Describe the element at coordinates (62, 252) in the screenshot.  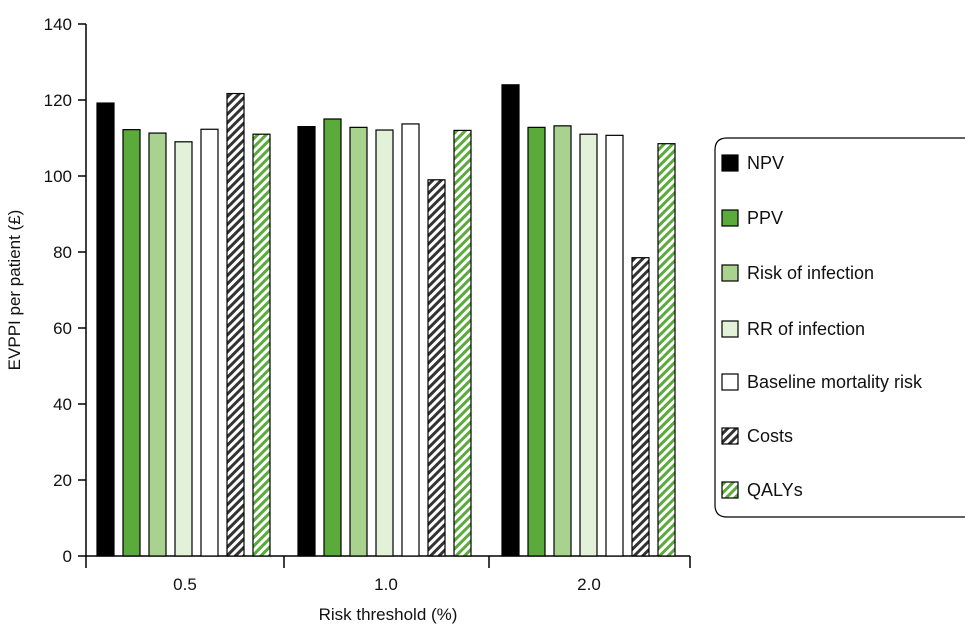
I see `y-tick-label: 80` at that location.